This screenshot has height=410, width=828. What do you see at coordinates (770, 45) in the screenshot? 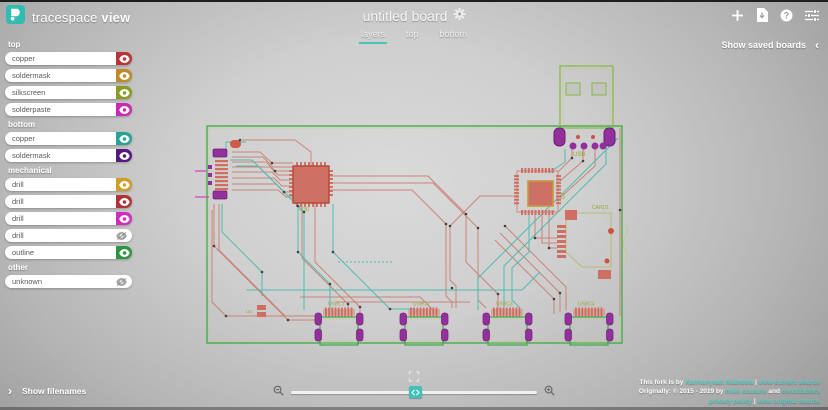
I see `show-saved-boards: Show saved boards ‹` at bounding box center [770, 45].